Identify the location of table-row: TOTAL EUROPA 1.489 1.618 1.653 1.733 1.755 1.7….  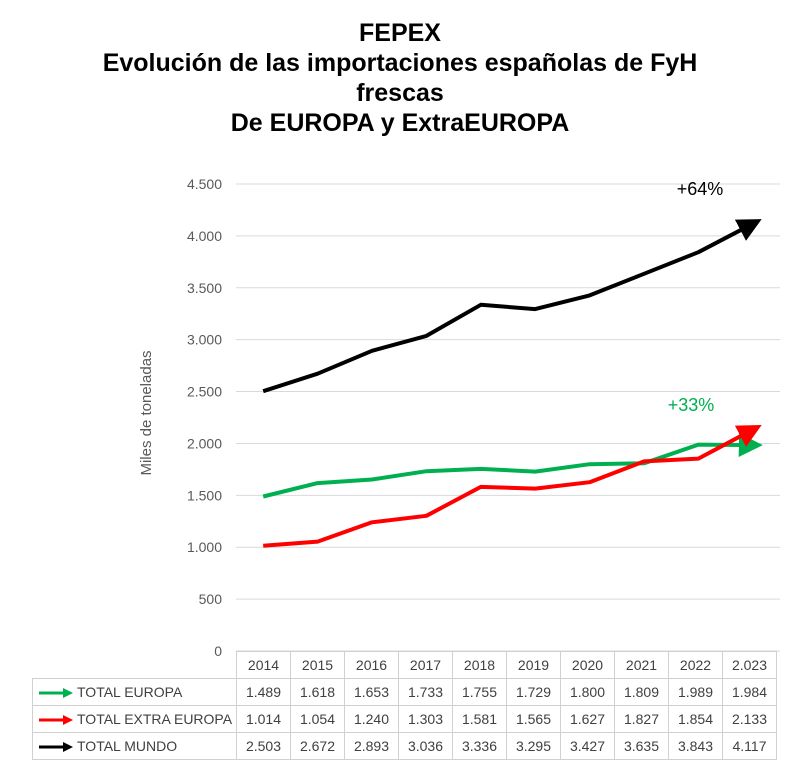
(404, 692).